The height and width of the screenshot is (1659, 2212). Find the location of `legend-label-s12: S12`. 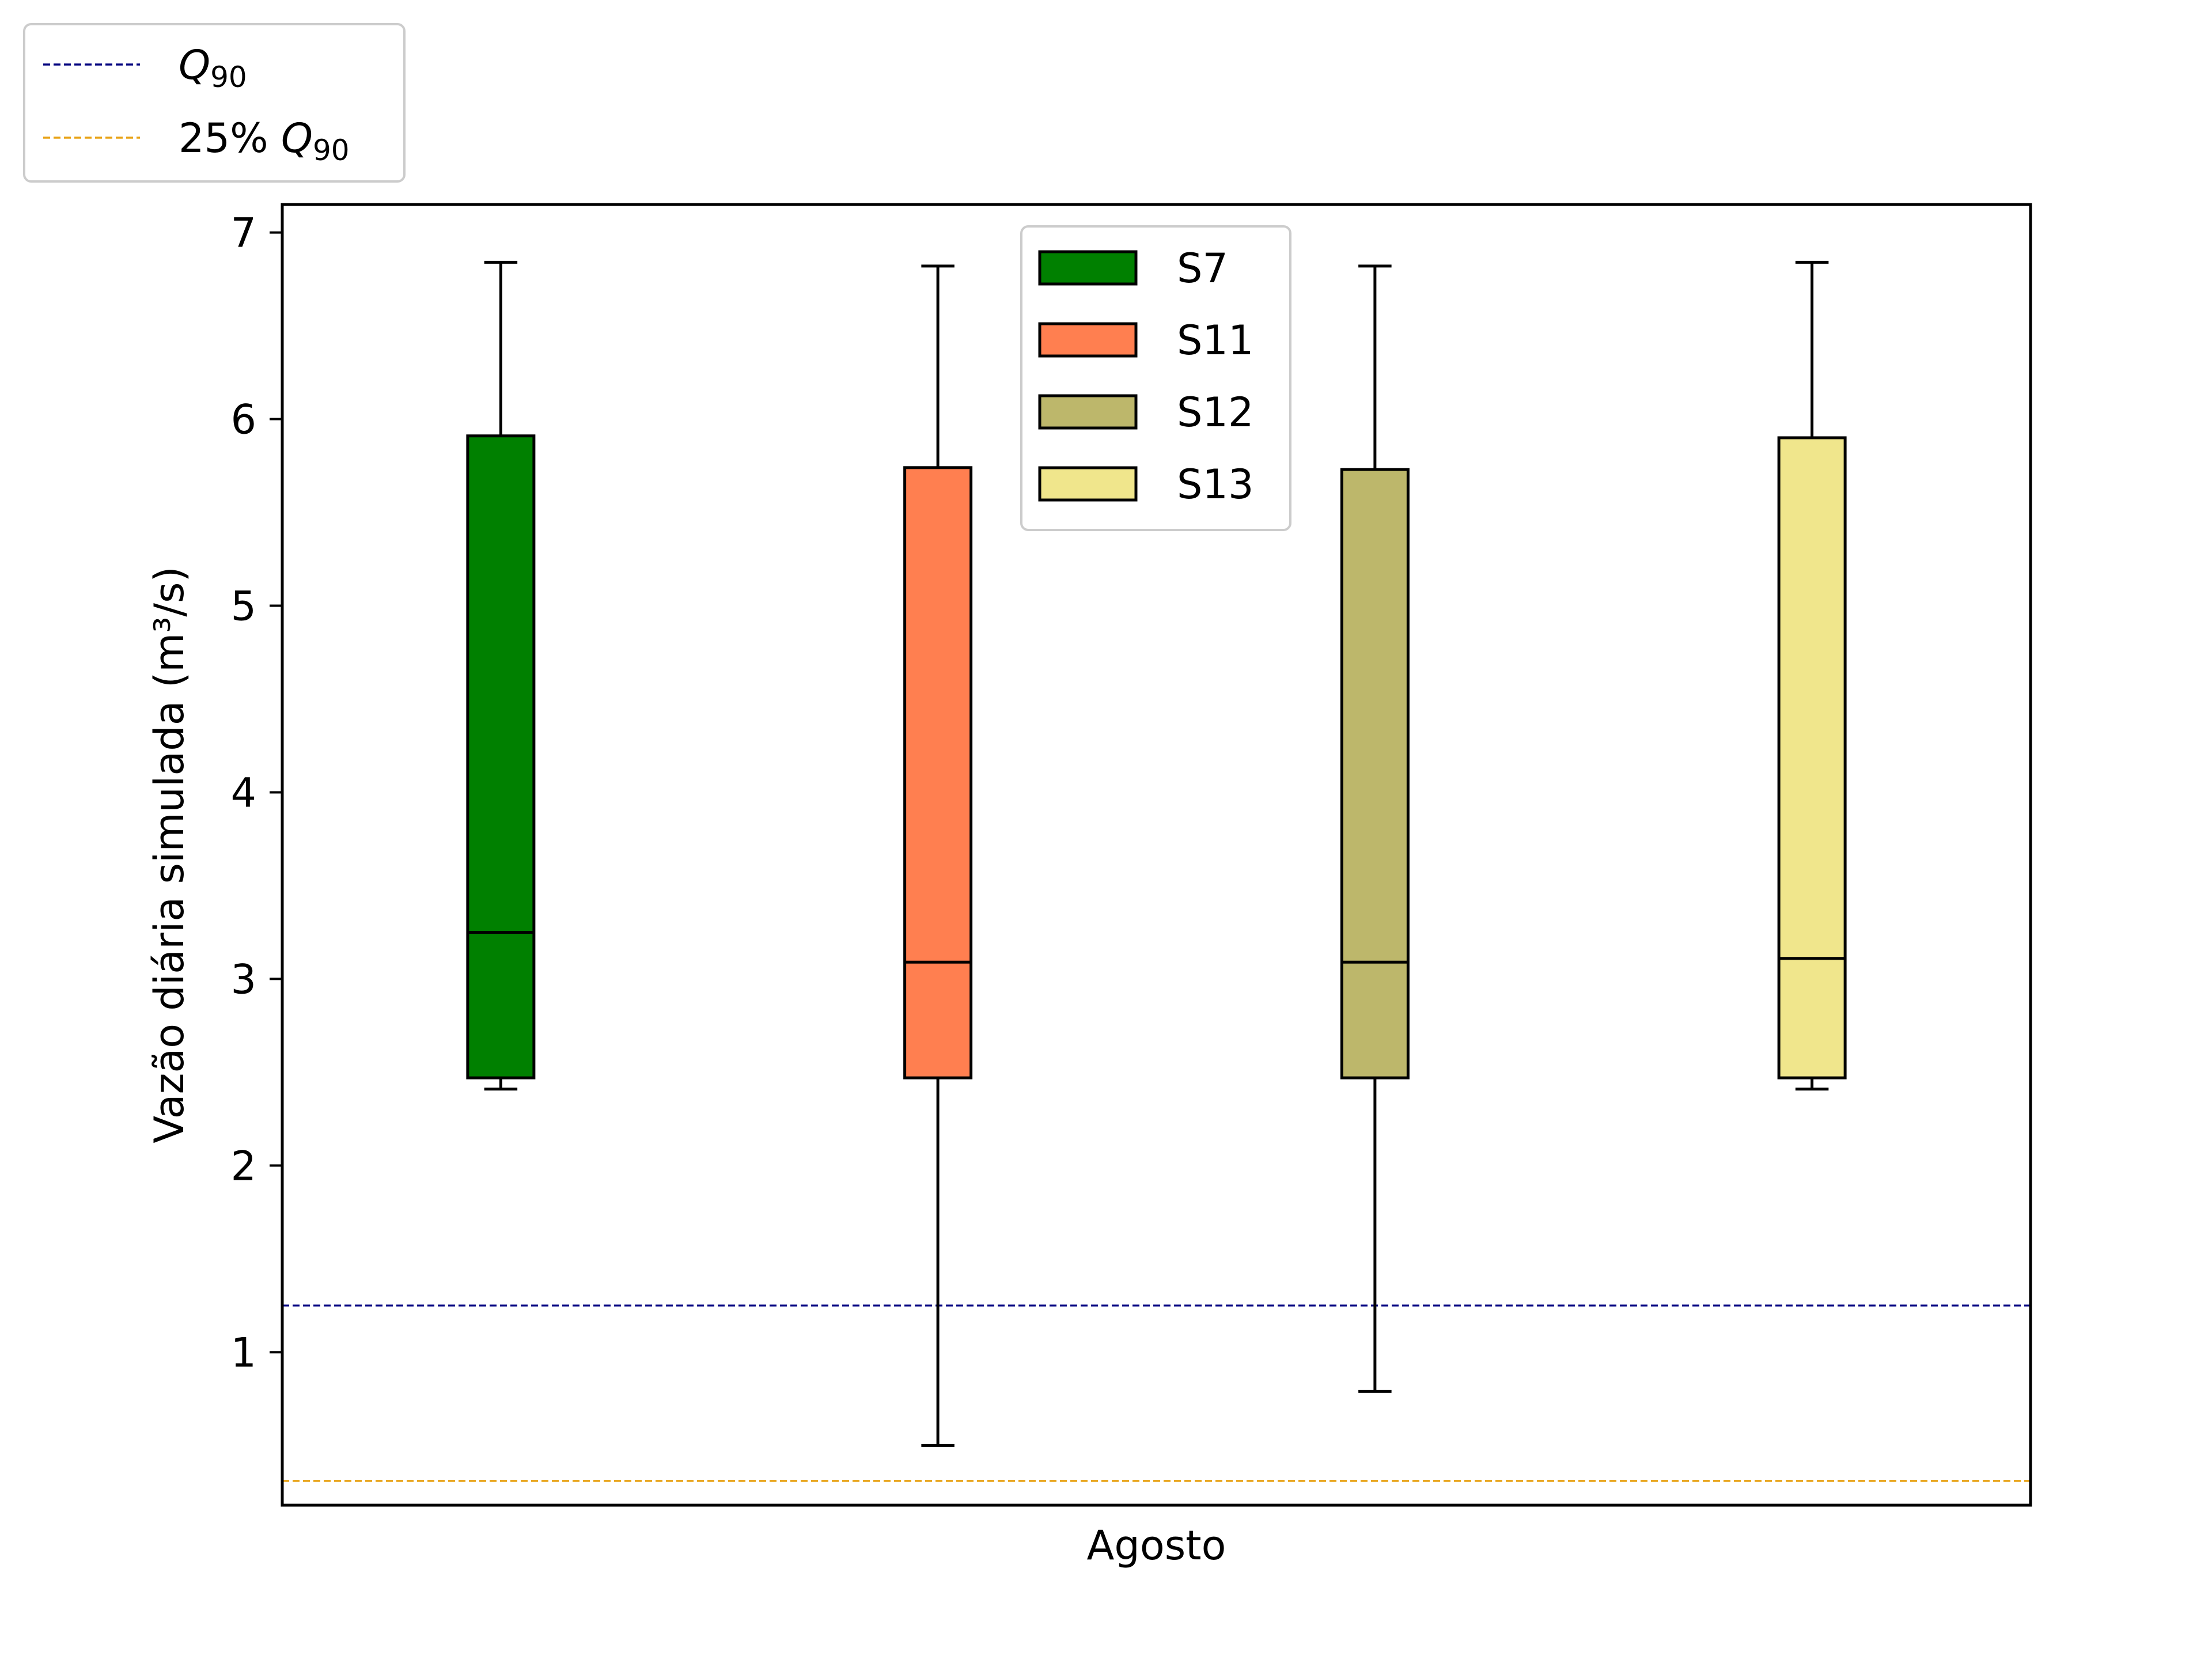

legend-label-s12: S12 is located at coordinates (1215, 412).